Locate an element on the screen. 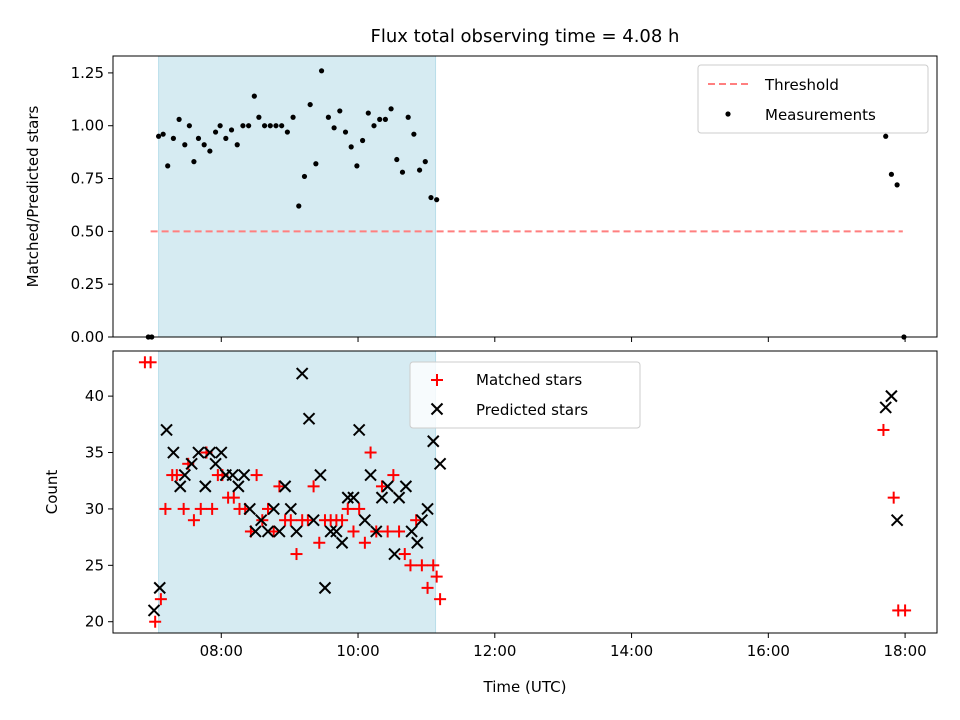 This screenshot has height=720, width=960. ratio-legend: Threshold Measurements is located at coordinates (813, 99).